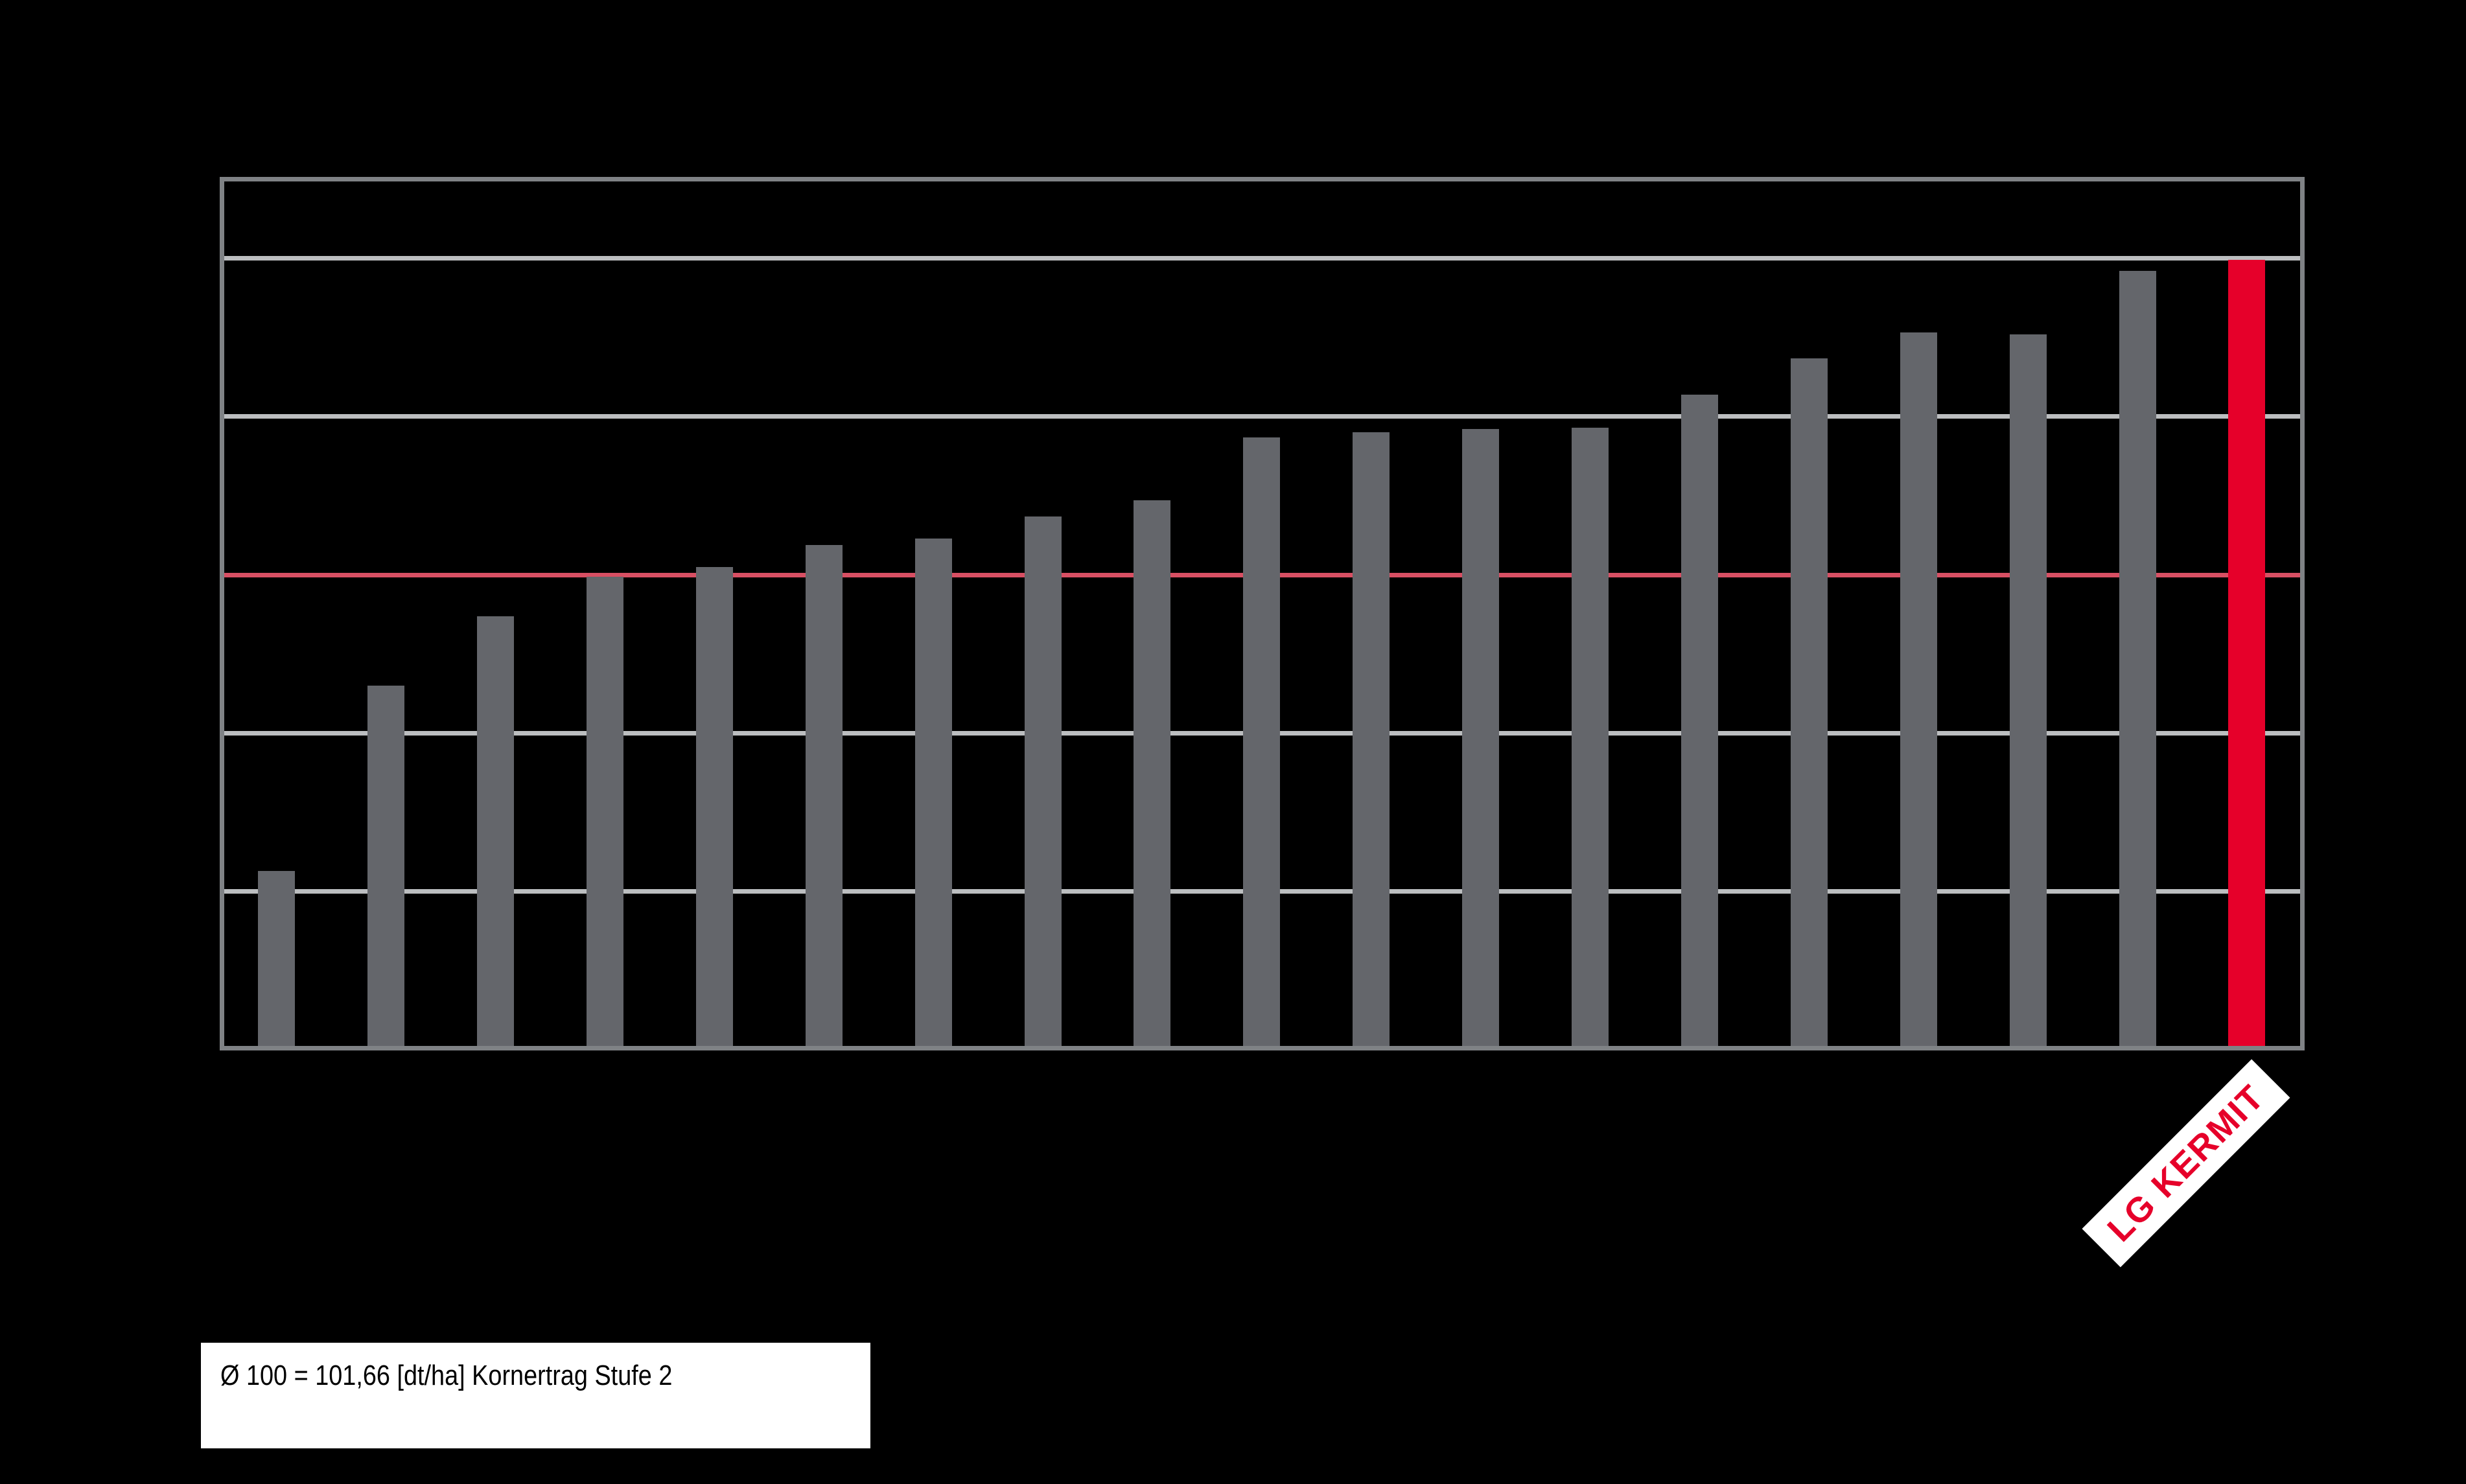  I want to click on bar-lg-kermit, so click(2247, 653).